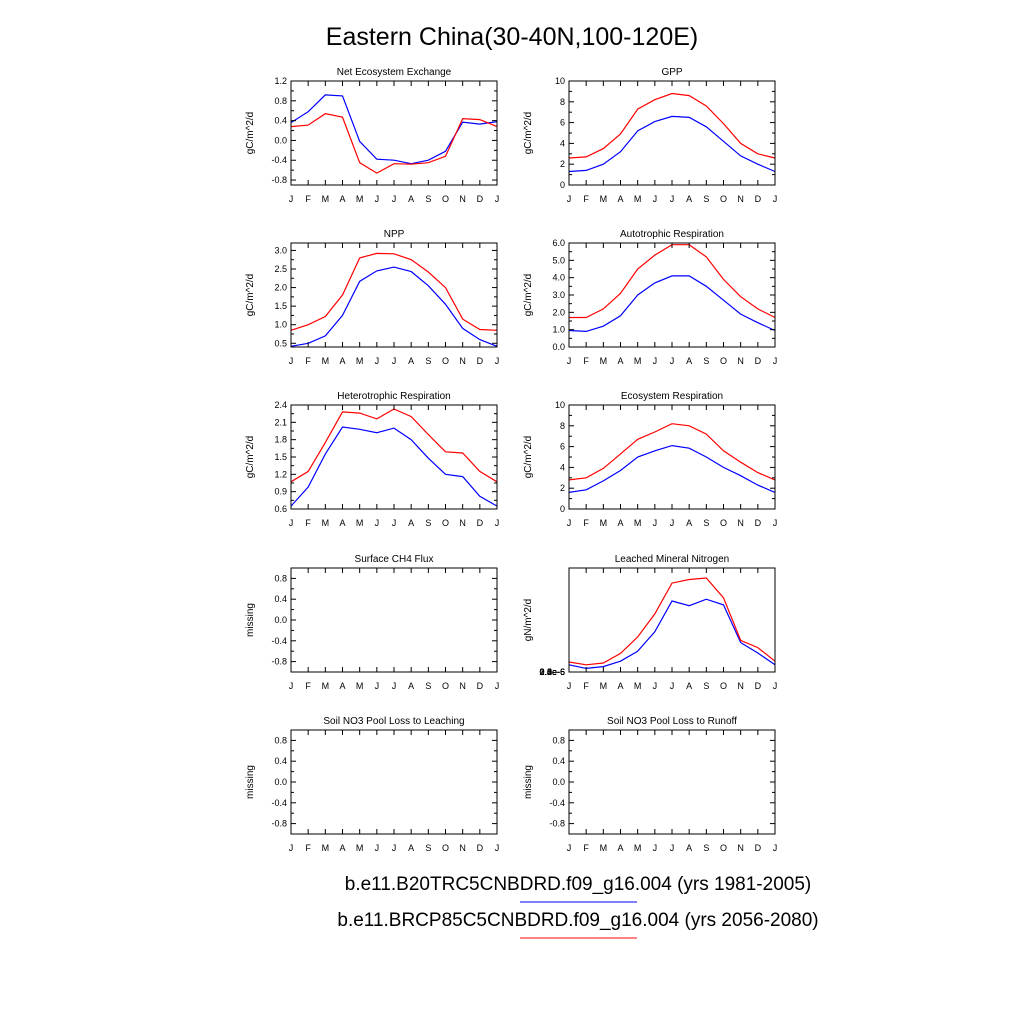 The height and width of the screenshot is (1024, 1024). I want to click on y-tick-label: 0.8e-6, so click(552, 672).